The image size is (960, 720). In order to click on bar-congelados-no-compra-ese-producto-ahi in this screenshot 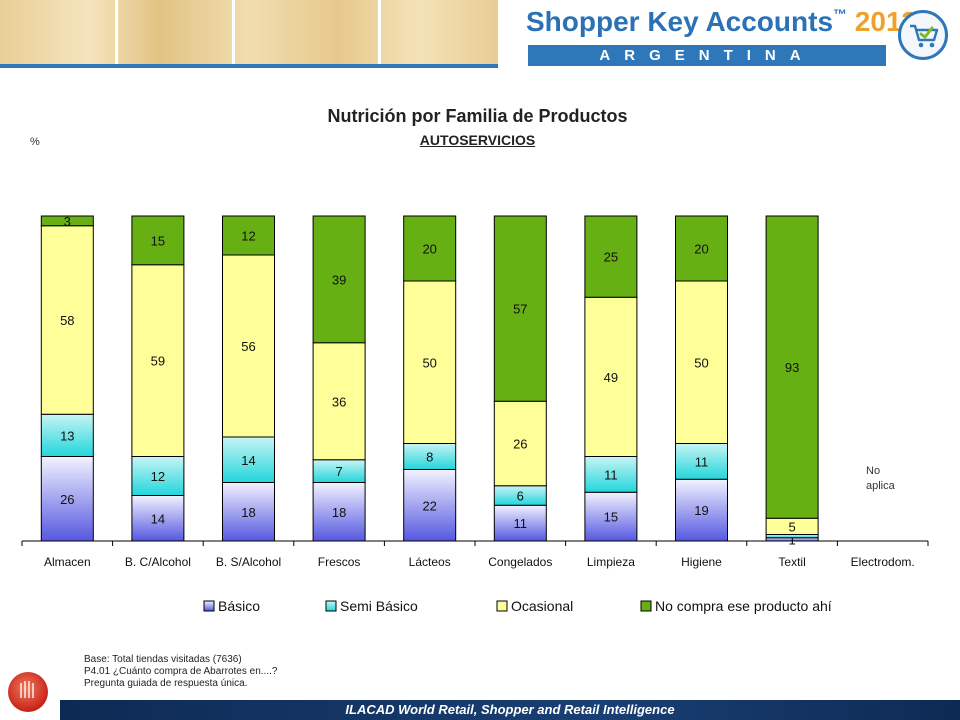, I will do `click(520, 308)`.